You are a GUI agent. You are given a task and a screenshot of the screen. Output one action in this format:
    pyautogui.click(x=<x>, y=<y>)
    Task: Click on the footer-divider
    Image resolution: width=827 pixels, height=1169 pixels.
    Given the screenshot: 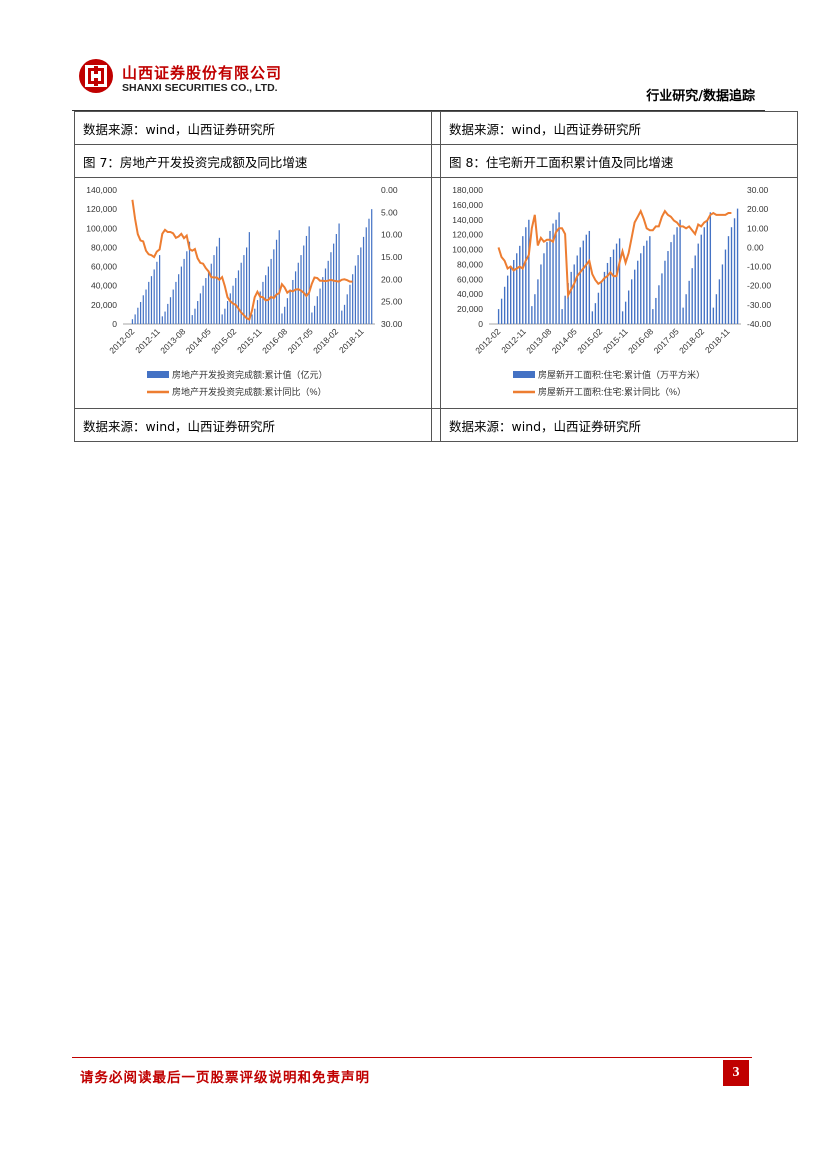 What is the action you would take?
    pyautogui.click(x=412, y=1057)
    